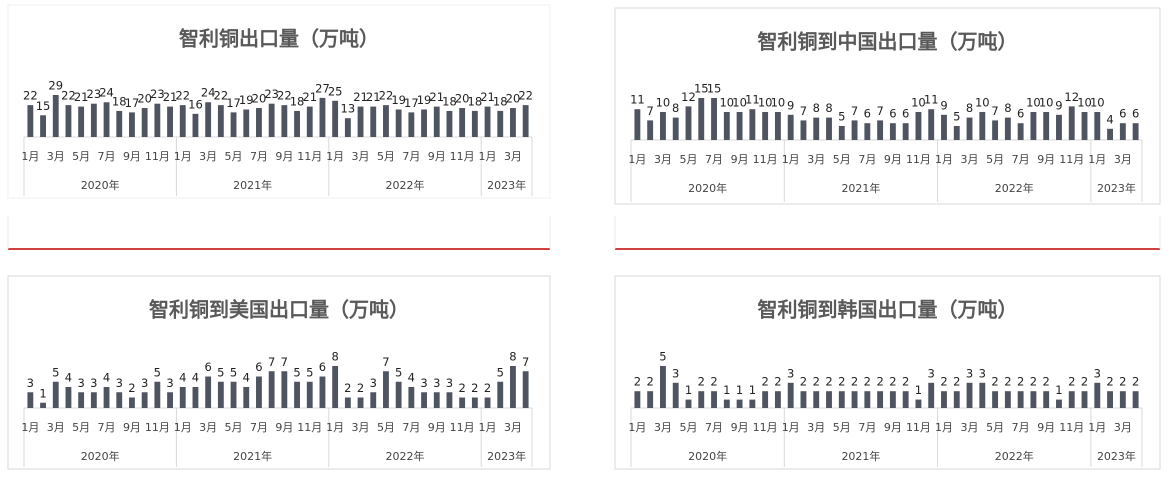 Image resolution: width=1169 pixels, height=481 pixels. I want to click on value-label: 16, so click(195, 104).